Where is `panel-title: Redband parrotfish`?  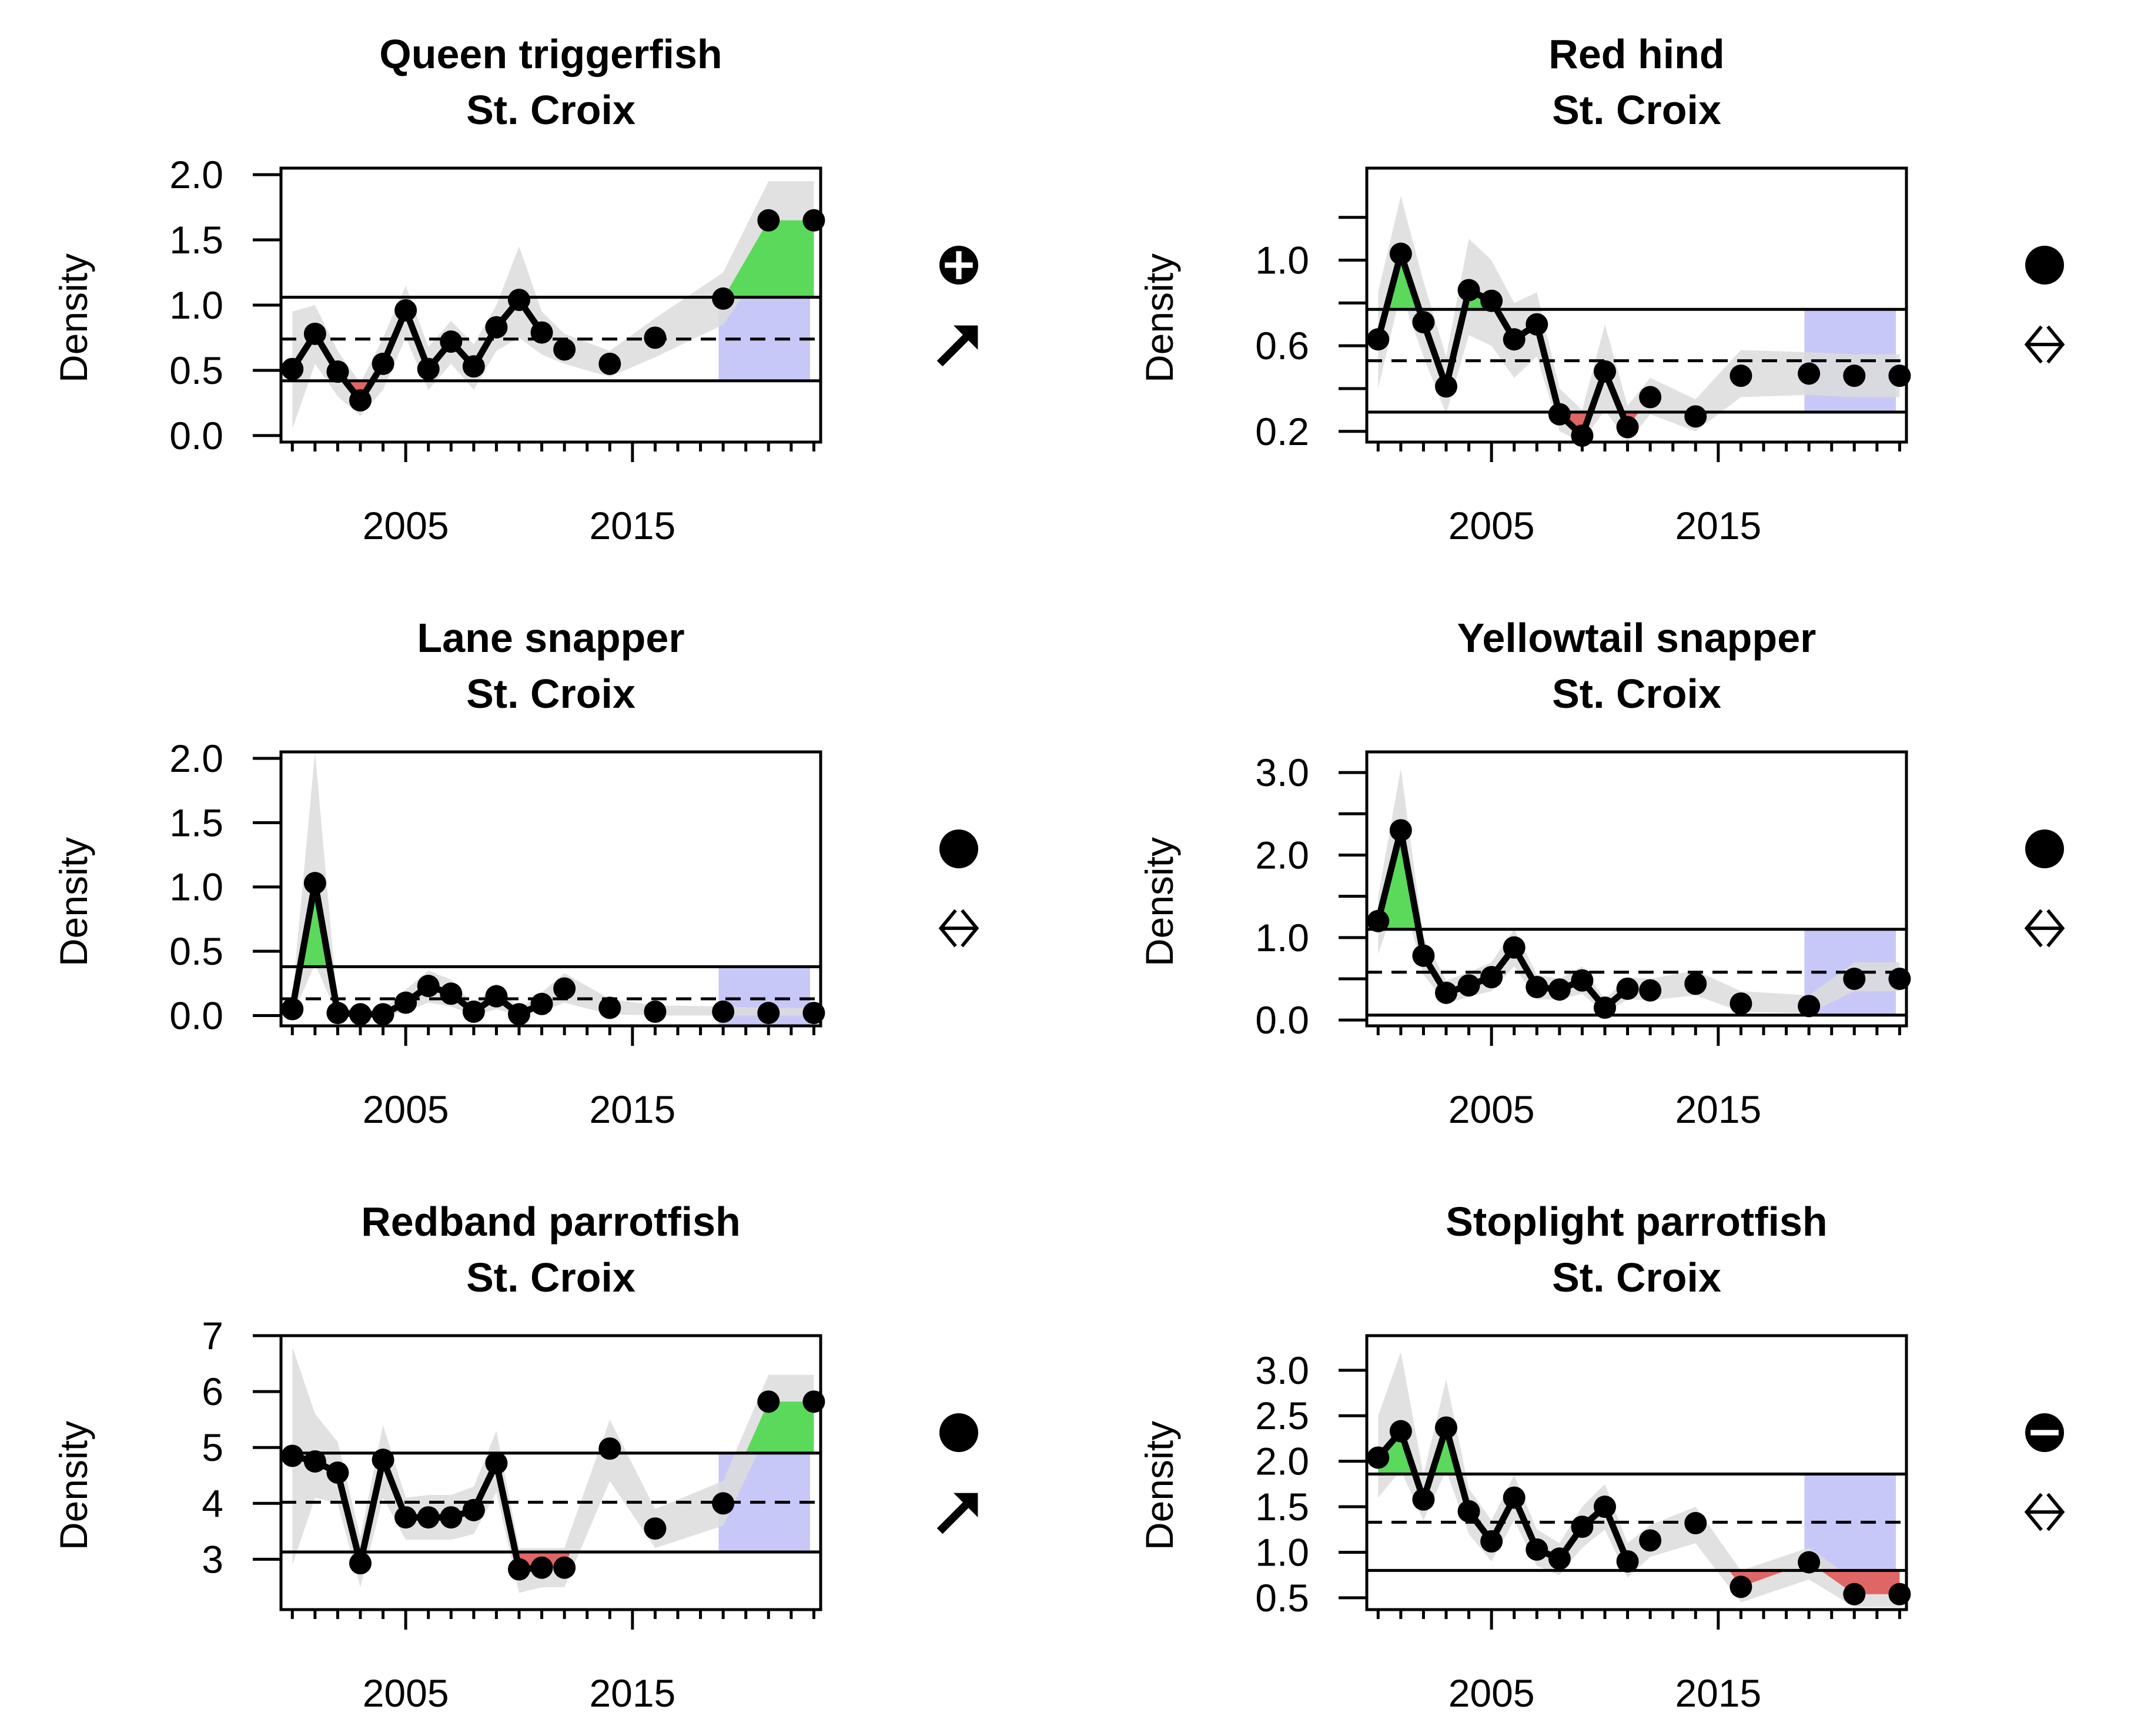 panel-title: Redband parrotfish is located at coordinates (551, 1222).